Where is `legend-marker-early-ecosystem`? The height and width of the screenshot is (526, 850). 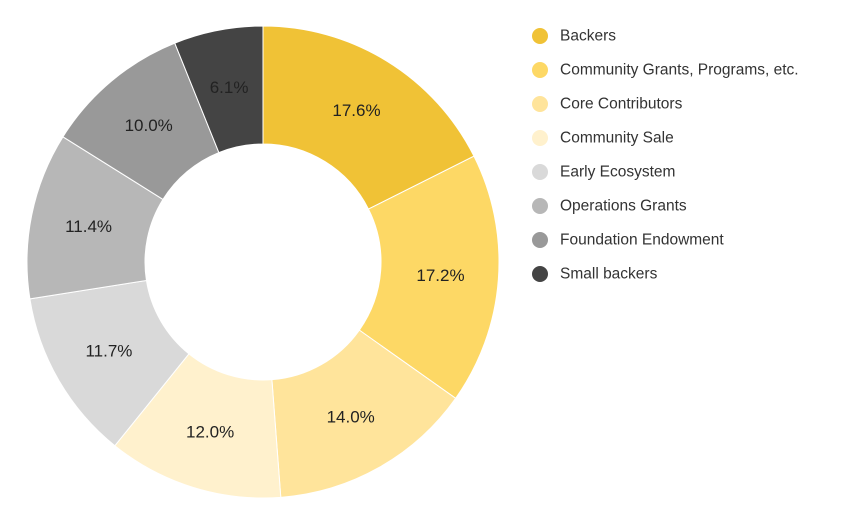 legend-marker-early-ecosystem is located at coordinates (540, 172).